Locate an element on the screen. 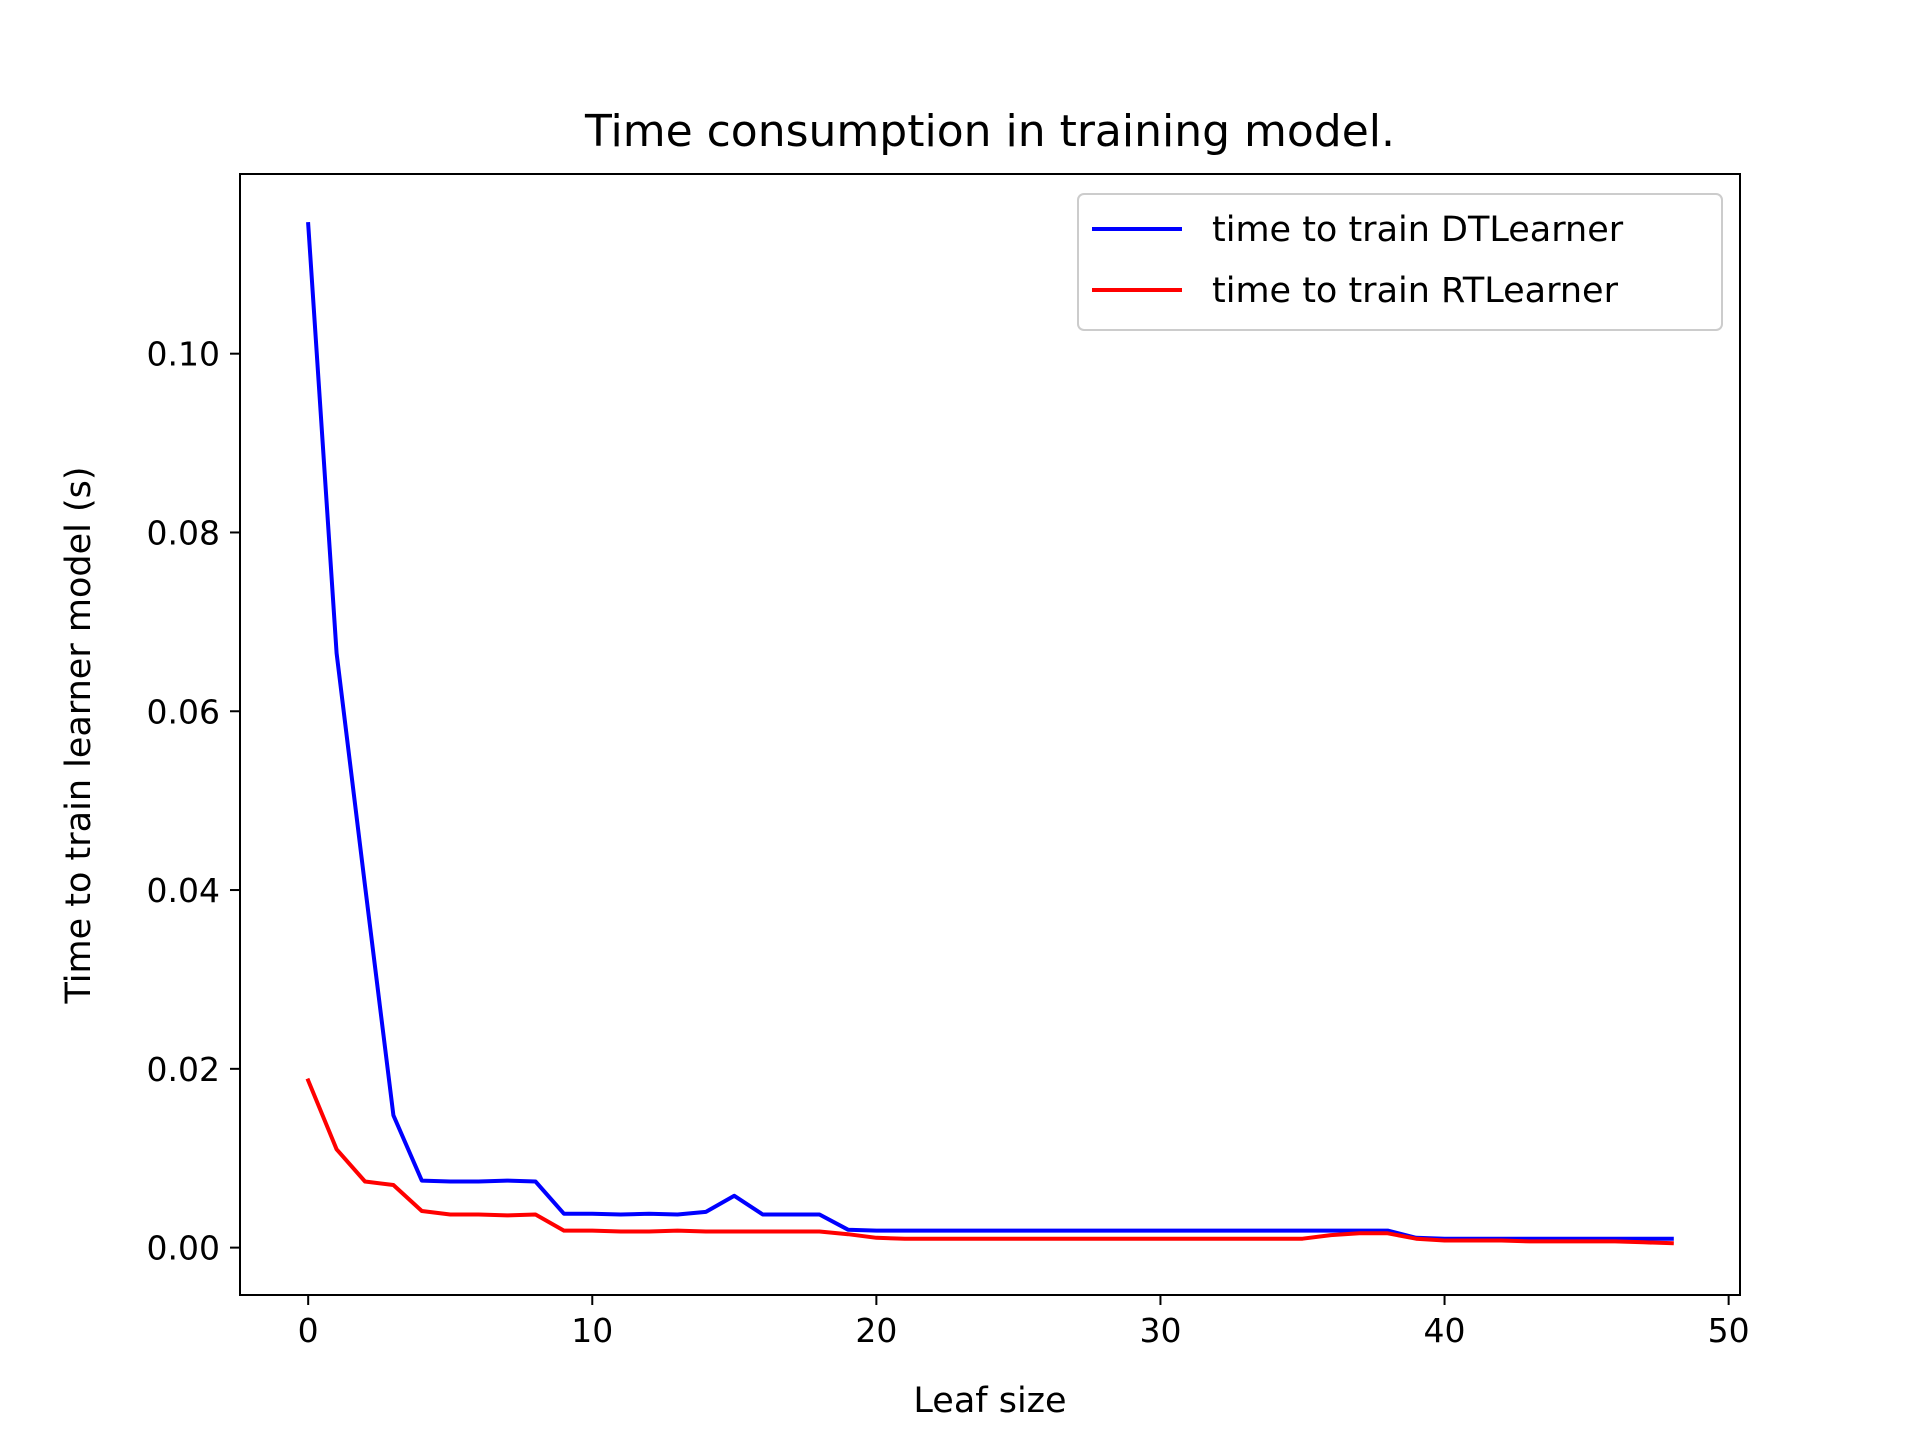 Image resolution: width=1920 pixels, height=1440 pixels. x-tick-label: 10 is located at coordinates (592, 1330).